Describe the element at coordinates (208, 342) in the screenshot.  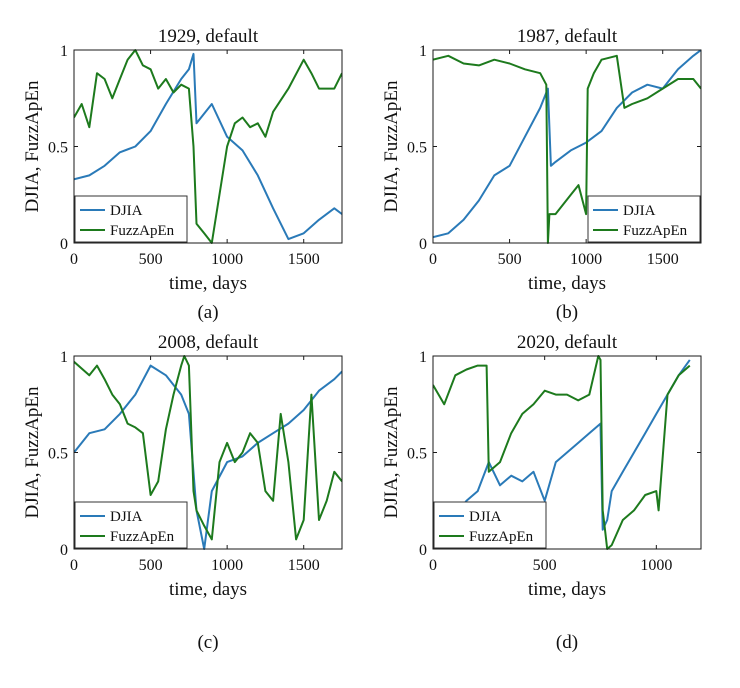
I see `chart-title: 2008, default` at that location.